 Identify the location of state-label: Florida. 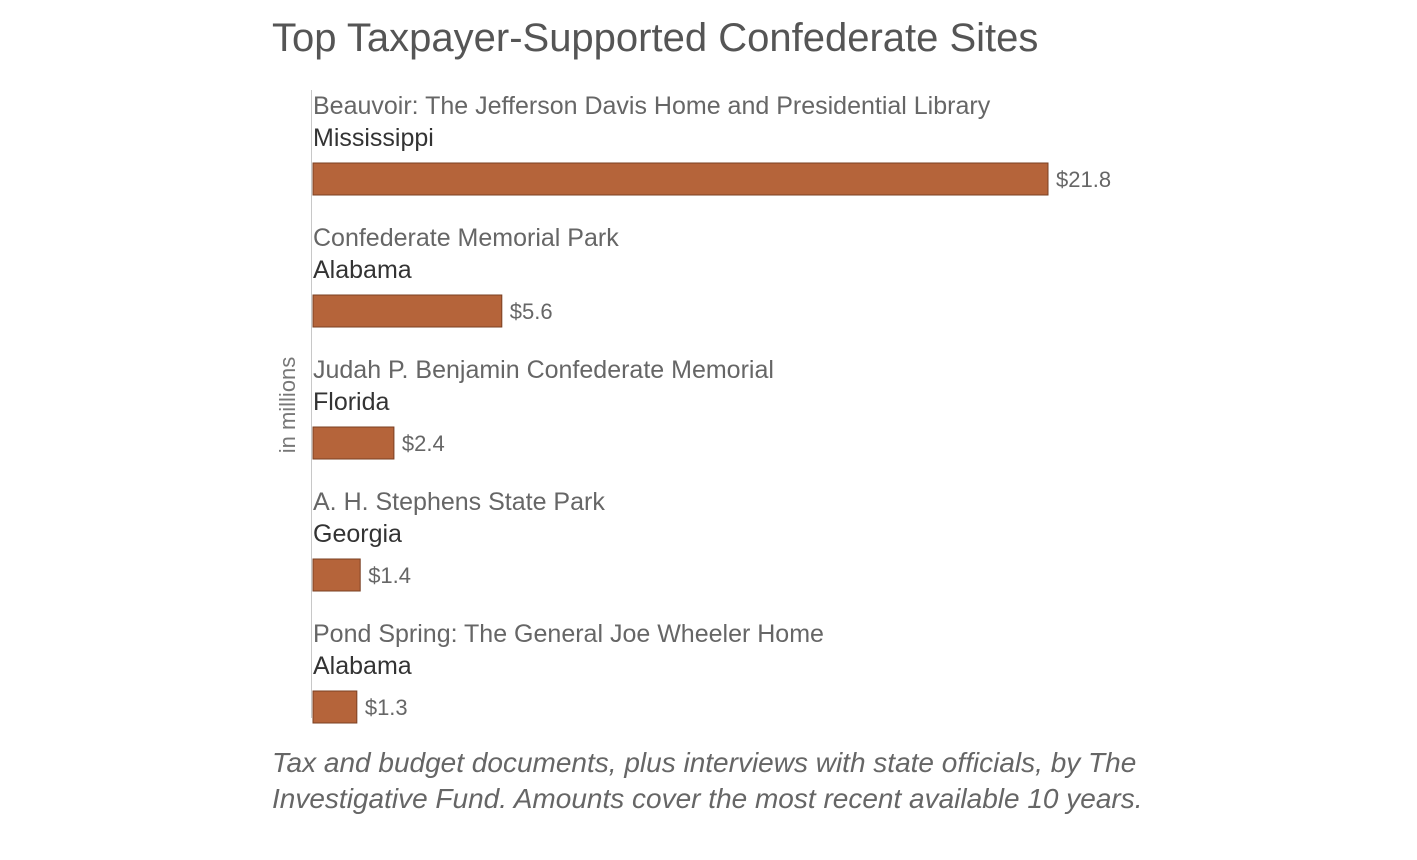
(351, 402).